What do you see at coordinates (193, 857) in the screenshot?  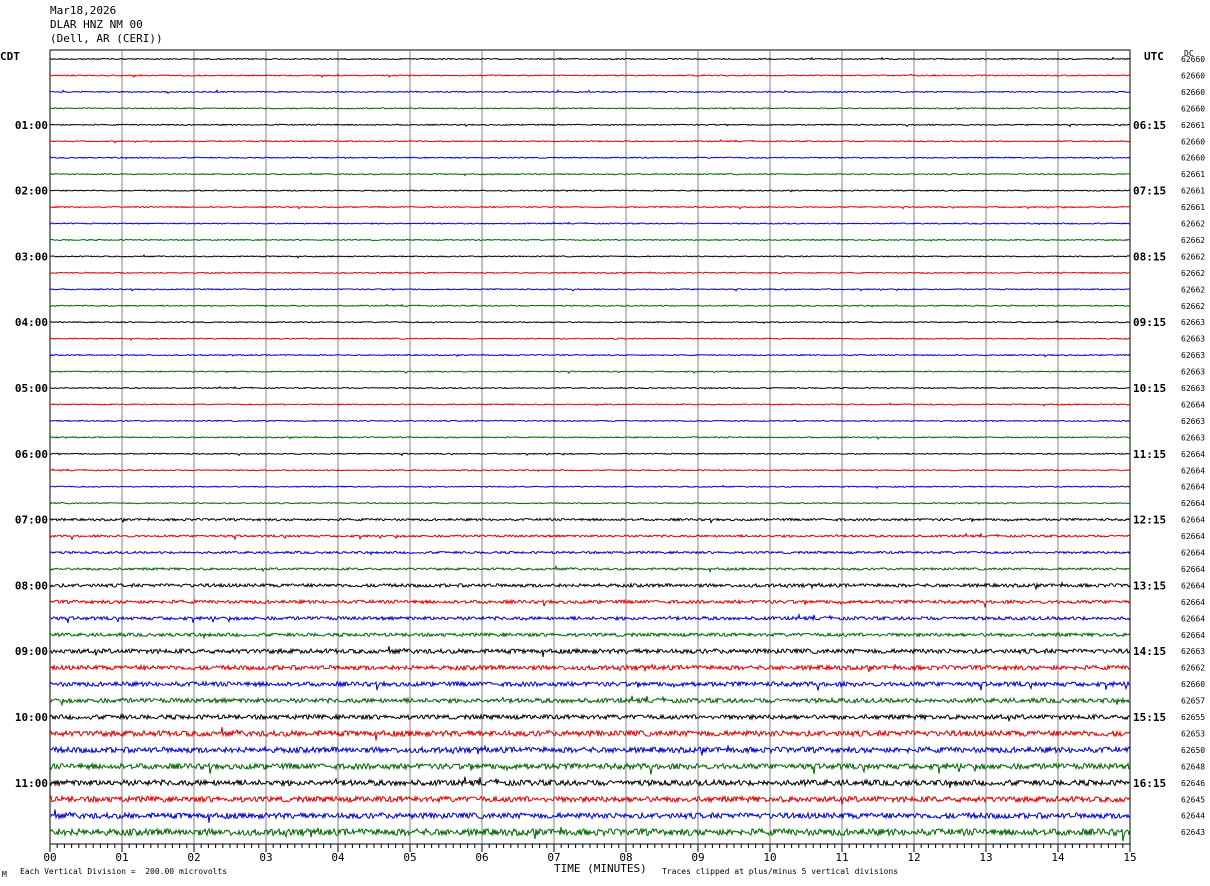 I see `x-tick-label: 02` at bounding box center [193, 857].